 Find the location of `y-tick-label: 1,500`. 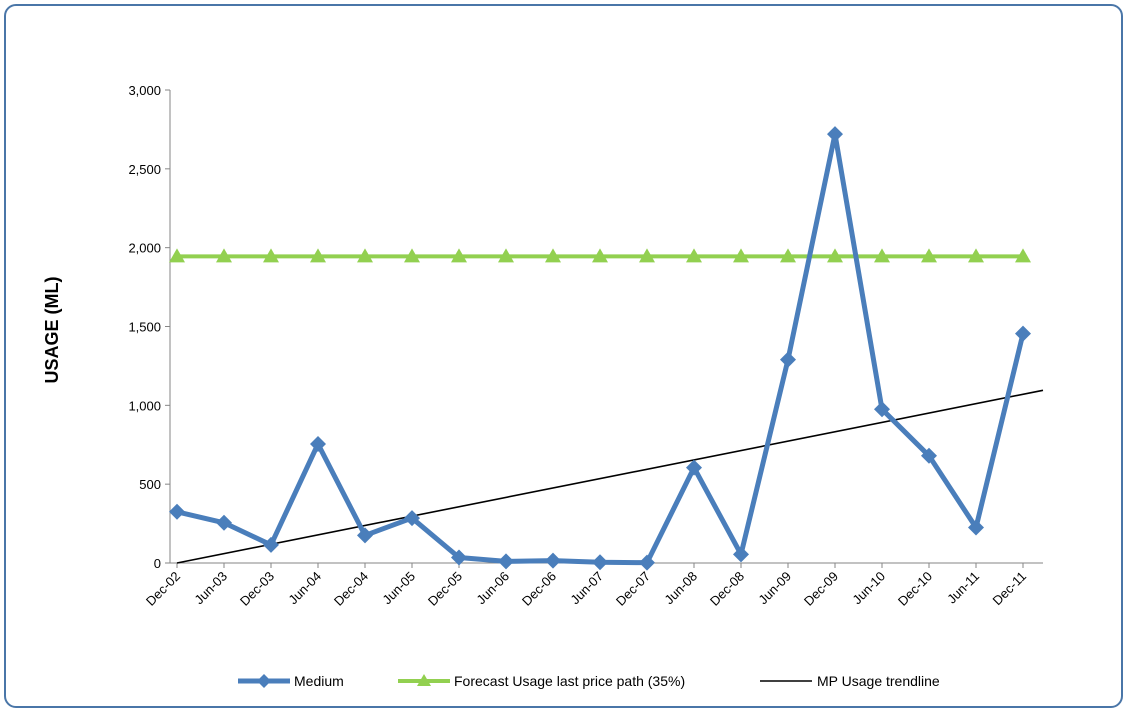

y-tick-label: 1,500 is located at coordinates (144, 327).